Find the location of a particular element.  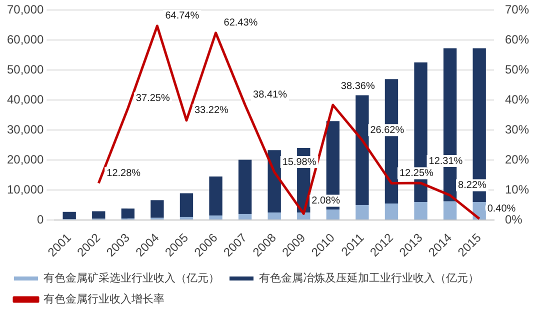

y2-tick-label: 50% is located at coordinates (517, 69).